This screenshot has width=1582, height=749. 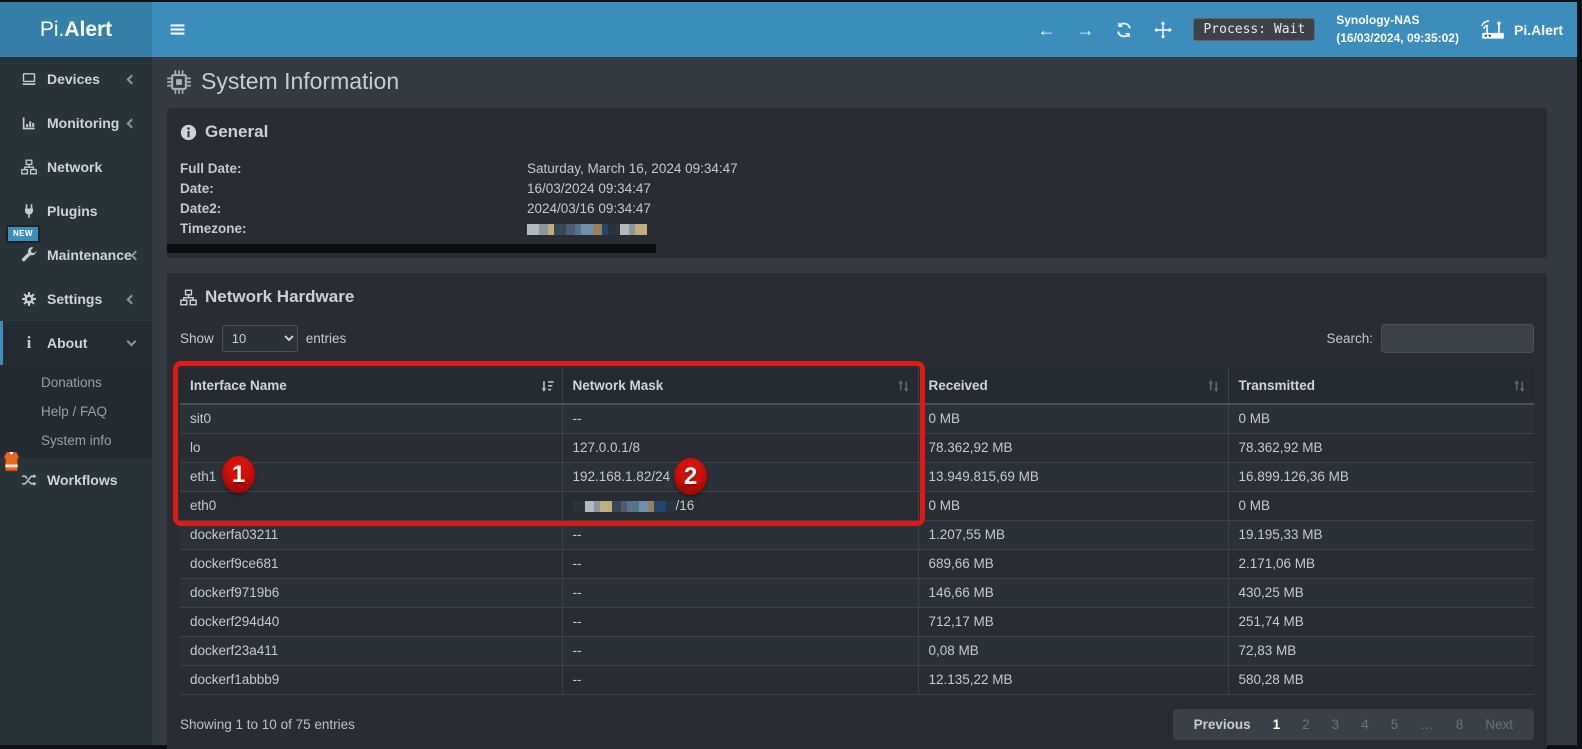 What do you see at coordinates (72, 211) in the screenshot?
I see `sidebar-item-label: Plugins` at bounding box center [72, 211].